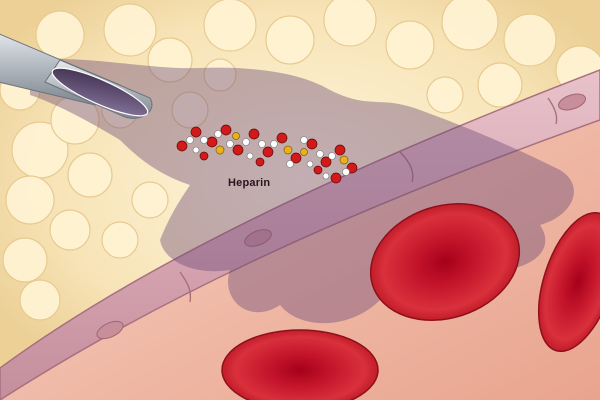 The height and width of the screenshot is (400, 600). I want to click on syringe-needle, so click(76, 76).